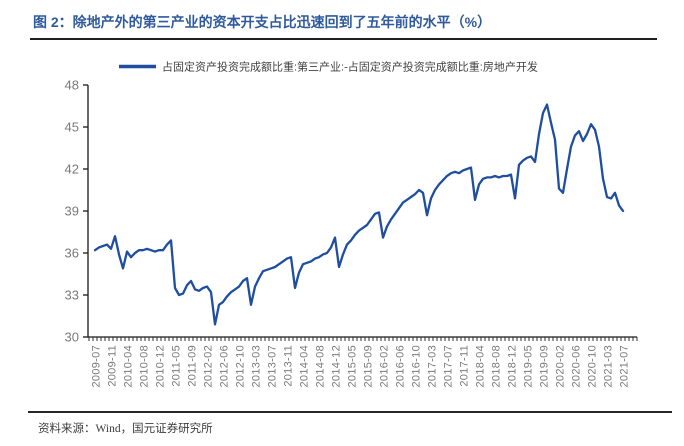  What do you see at coordinates (625, 366) in the screenshot?
I see `svg-text: 2021-07` at bounding box center [625, 366].